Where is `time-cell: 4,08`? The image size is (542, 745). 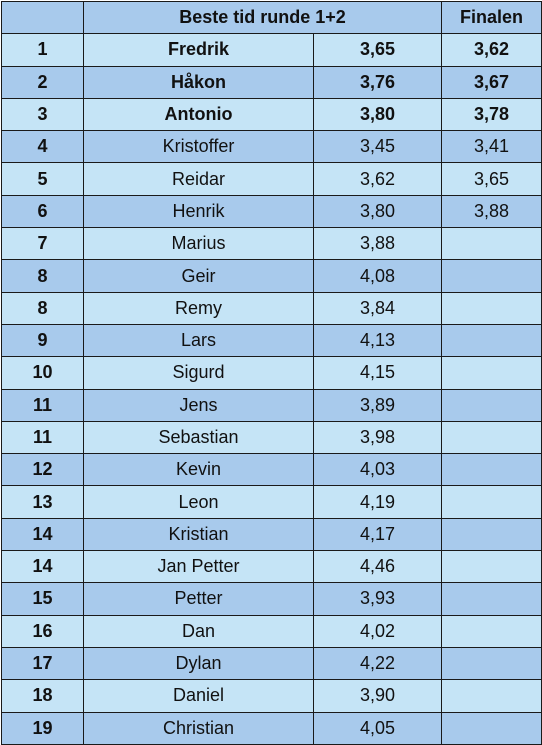 time-cell: 4,08 is located at coordinates (377, 276).